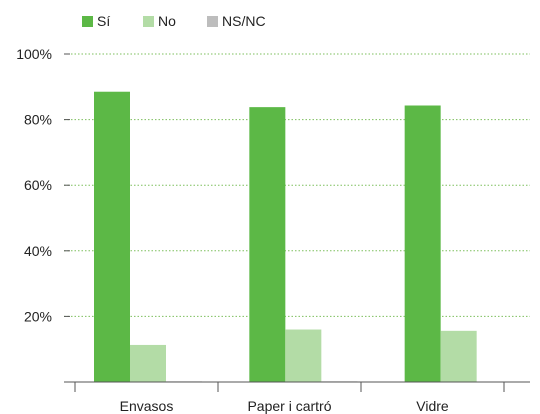  What do you see at coordinates (167, 21) in the screenshot?
I see `legend-label-1: No` at bounding box center [167, 21].